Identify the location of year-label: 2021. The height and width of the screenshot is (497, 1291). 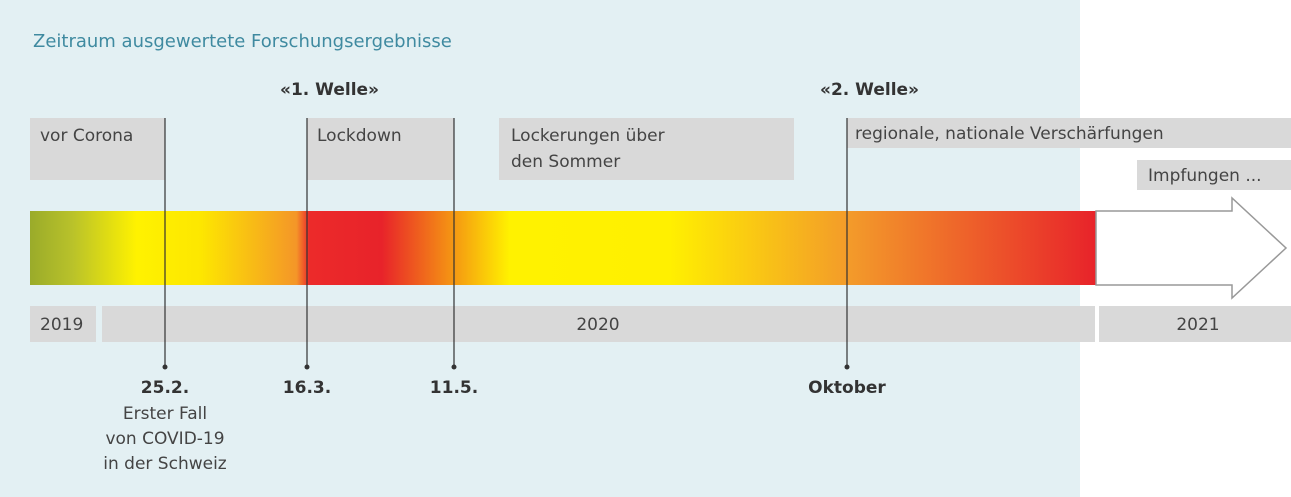
(1197, 325).